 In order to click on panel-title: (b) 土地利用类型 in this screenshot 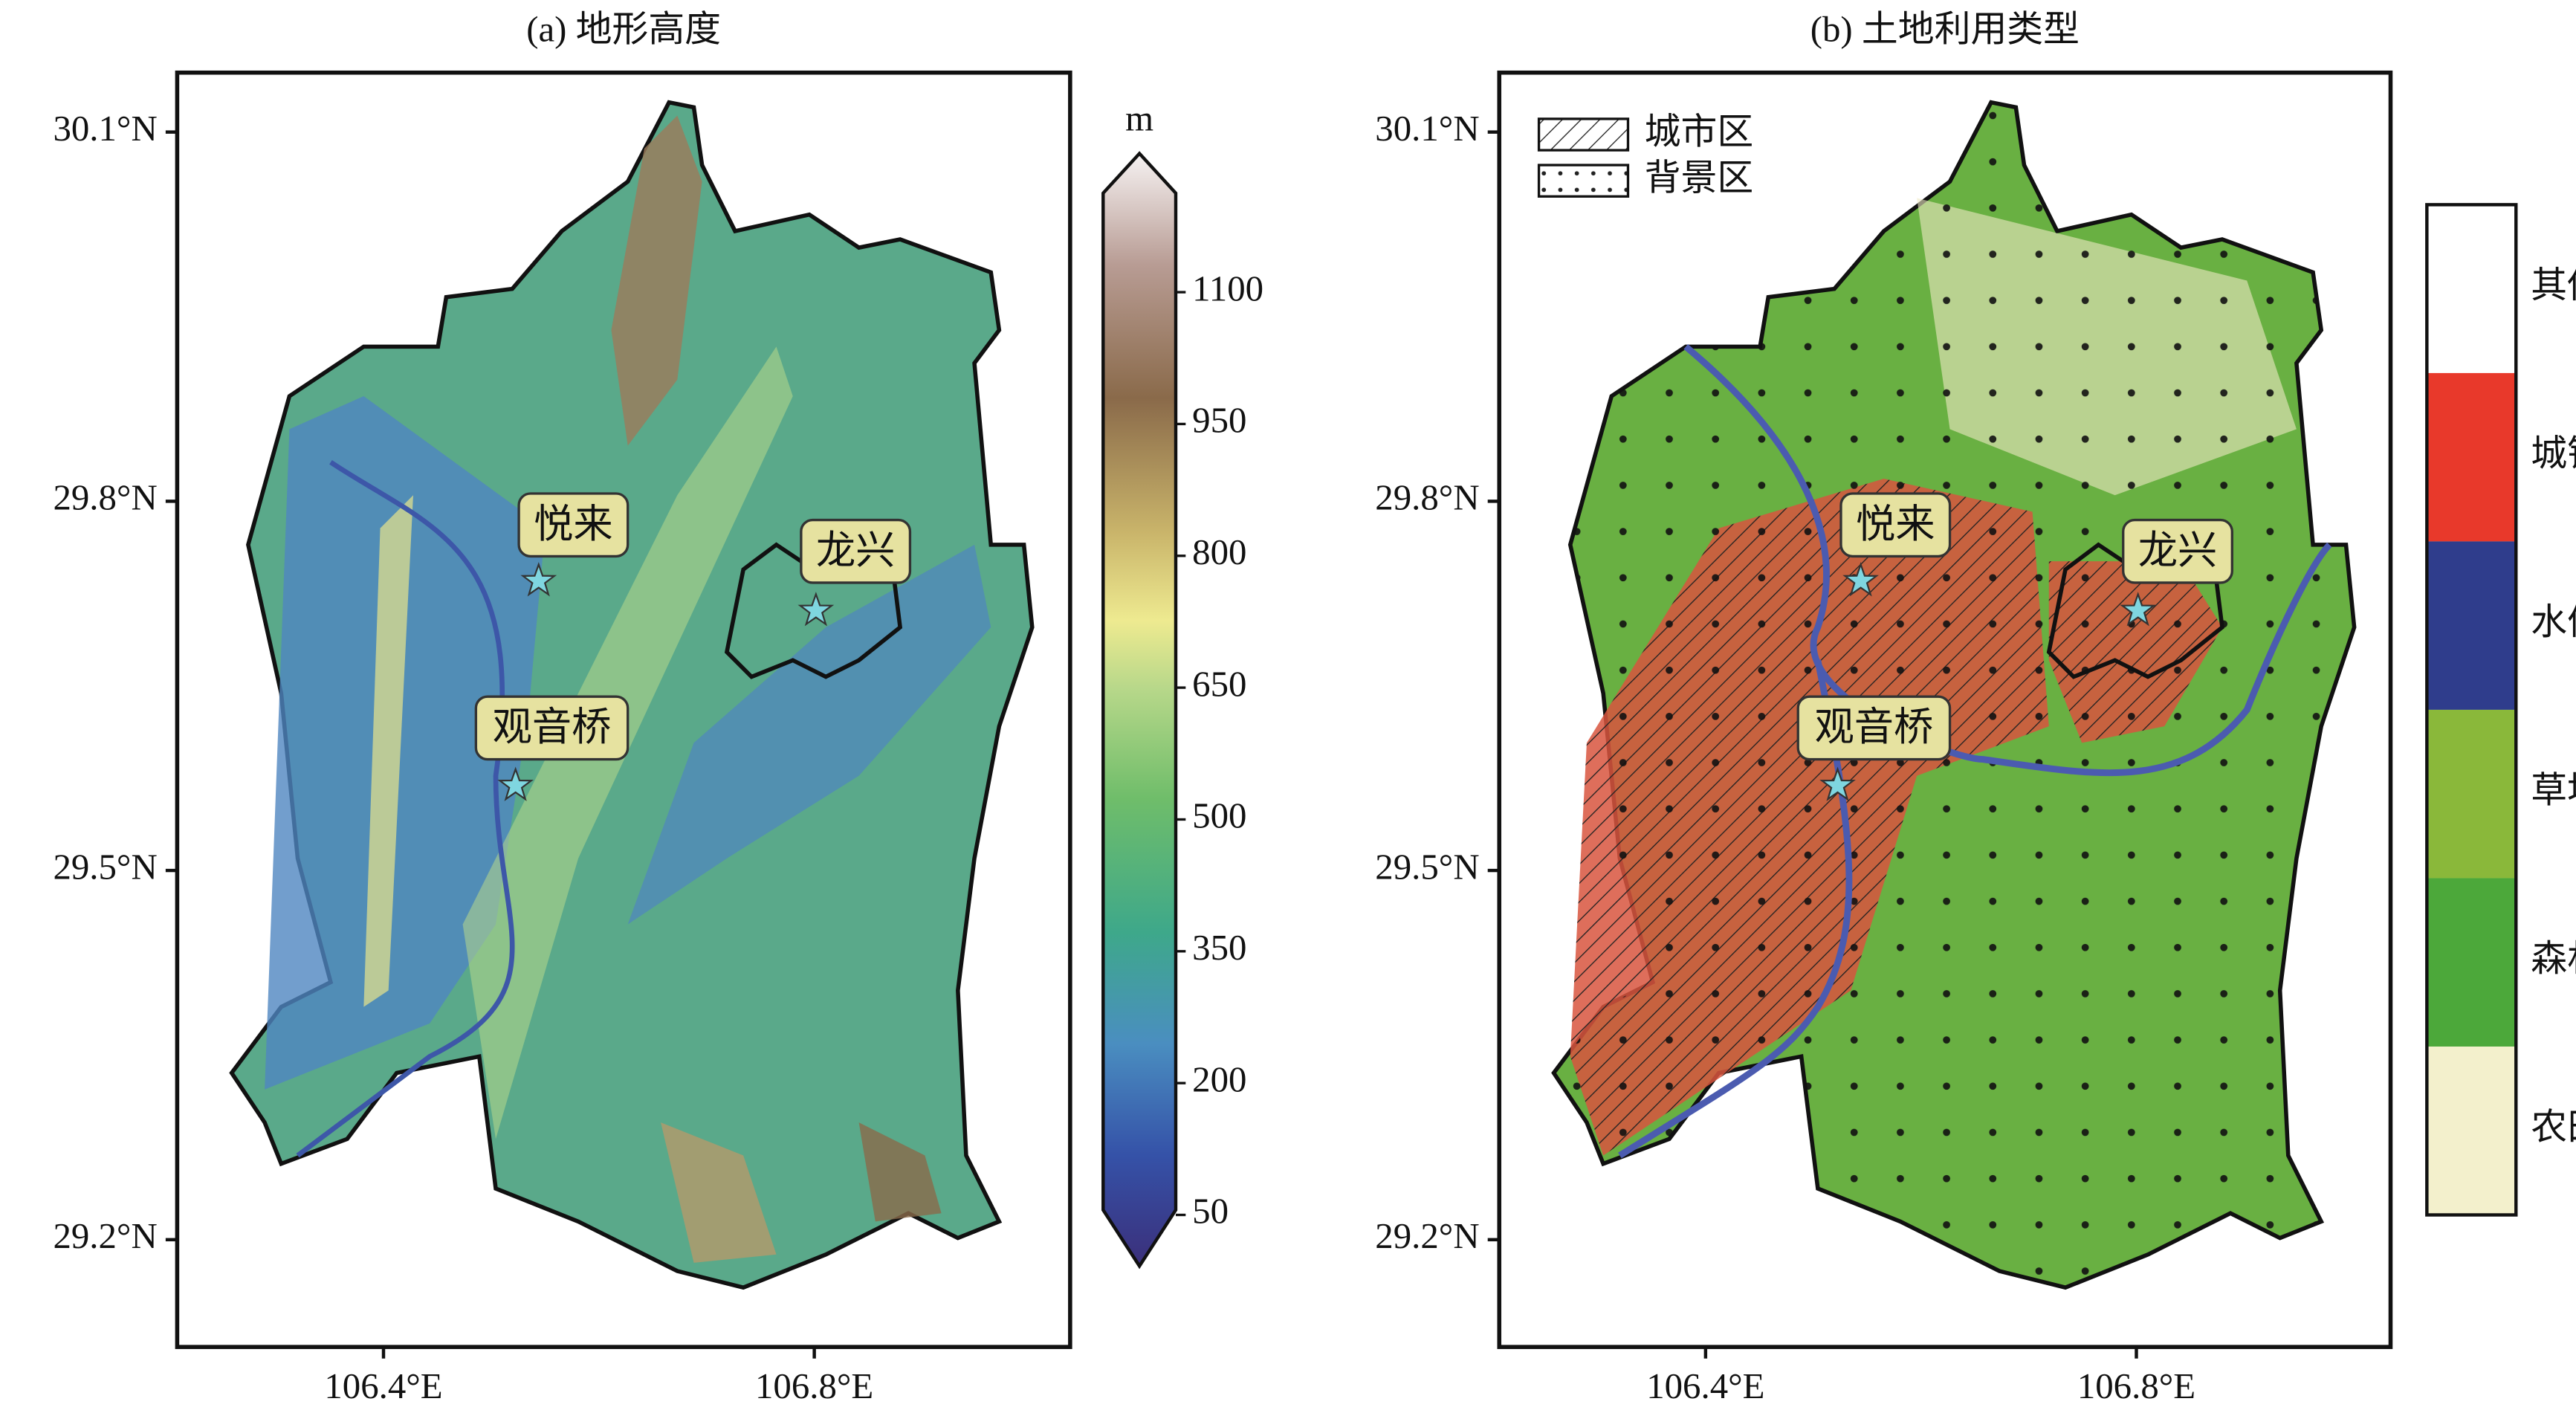, I will do `click(1945, 29)`.